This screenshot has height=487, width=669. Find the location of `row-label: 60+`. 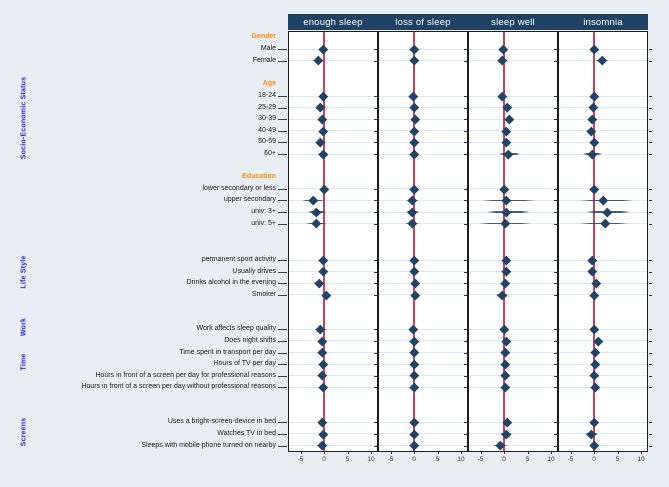

row-label: 60+ is located at coordinates (270, 154).